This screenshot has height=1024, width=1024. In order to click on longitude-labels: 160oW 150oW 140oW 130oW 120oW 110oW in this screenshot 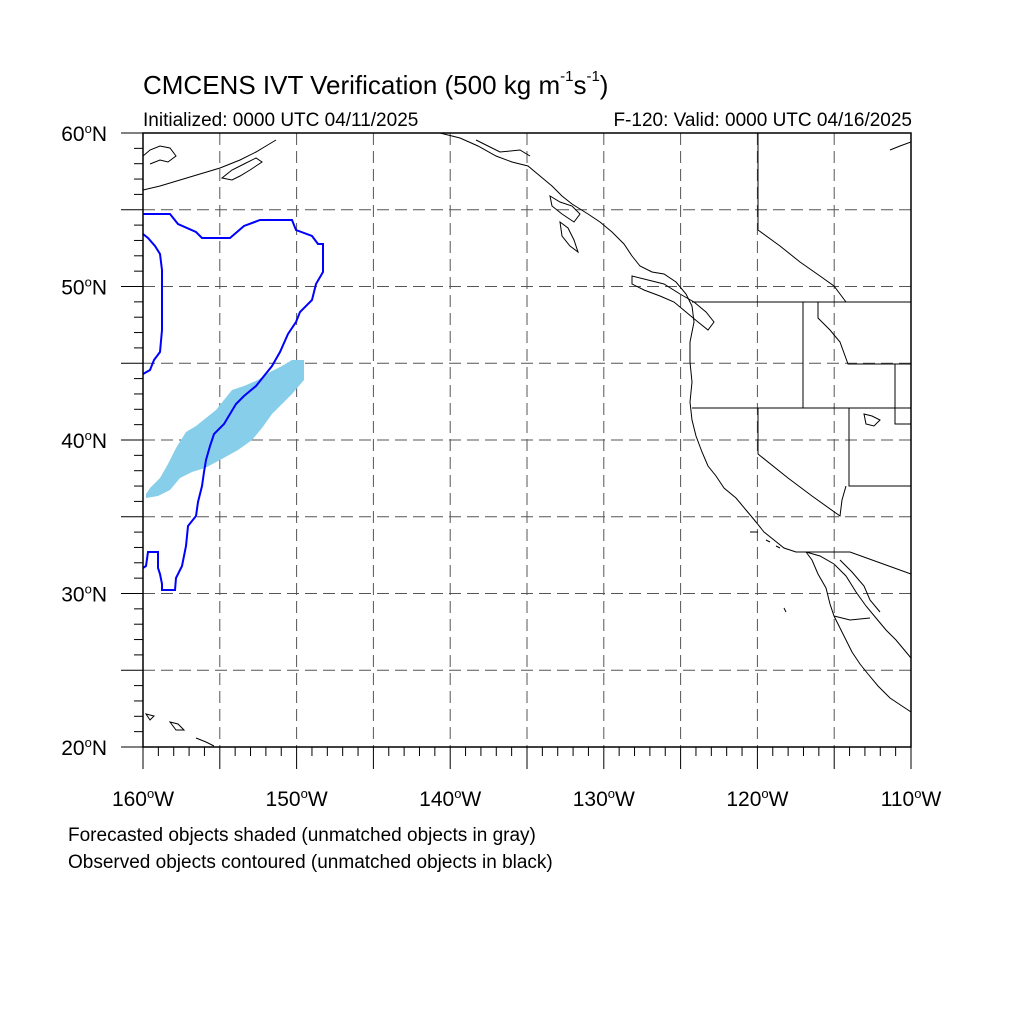, I will do `click(527, 798)`.